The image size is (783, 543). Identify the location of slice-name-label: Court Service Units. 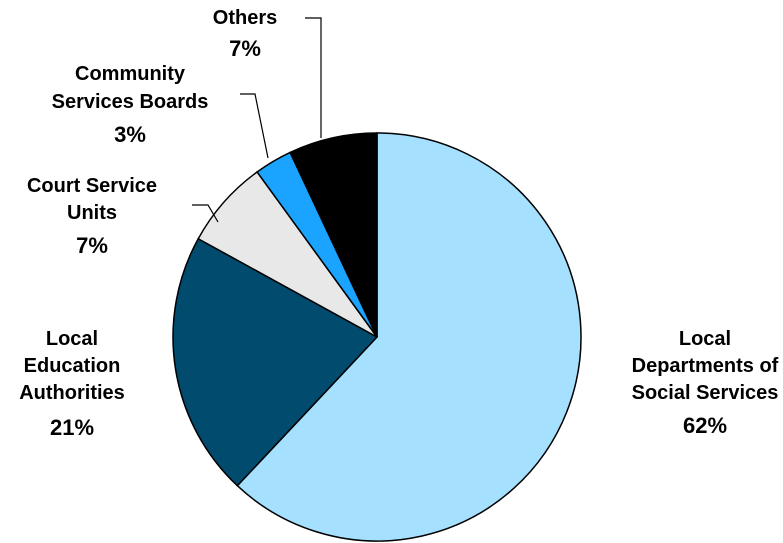
(92, 199).